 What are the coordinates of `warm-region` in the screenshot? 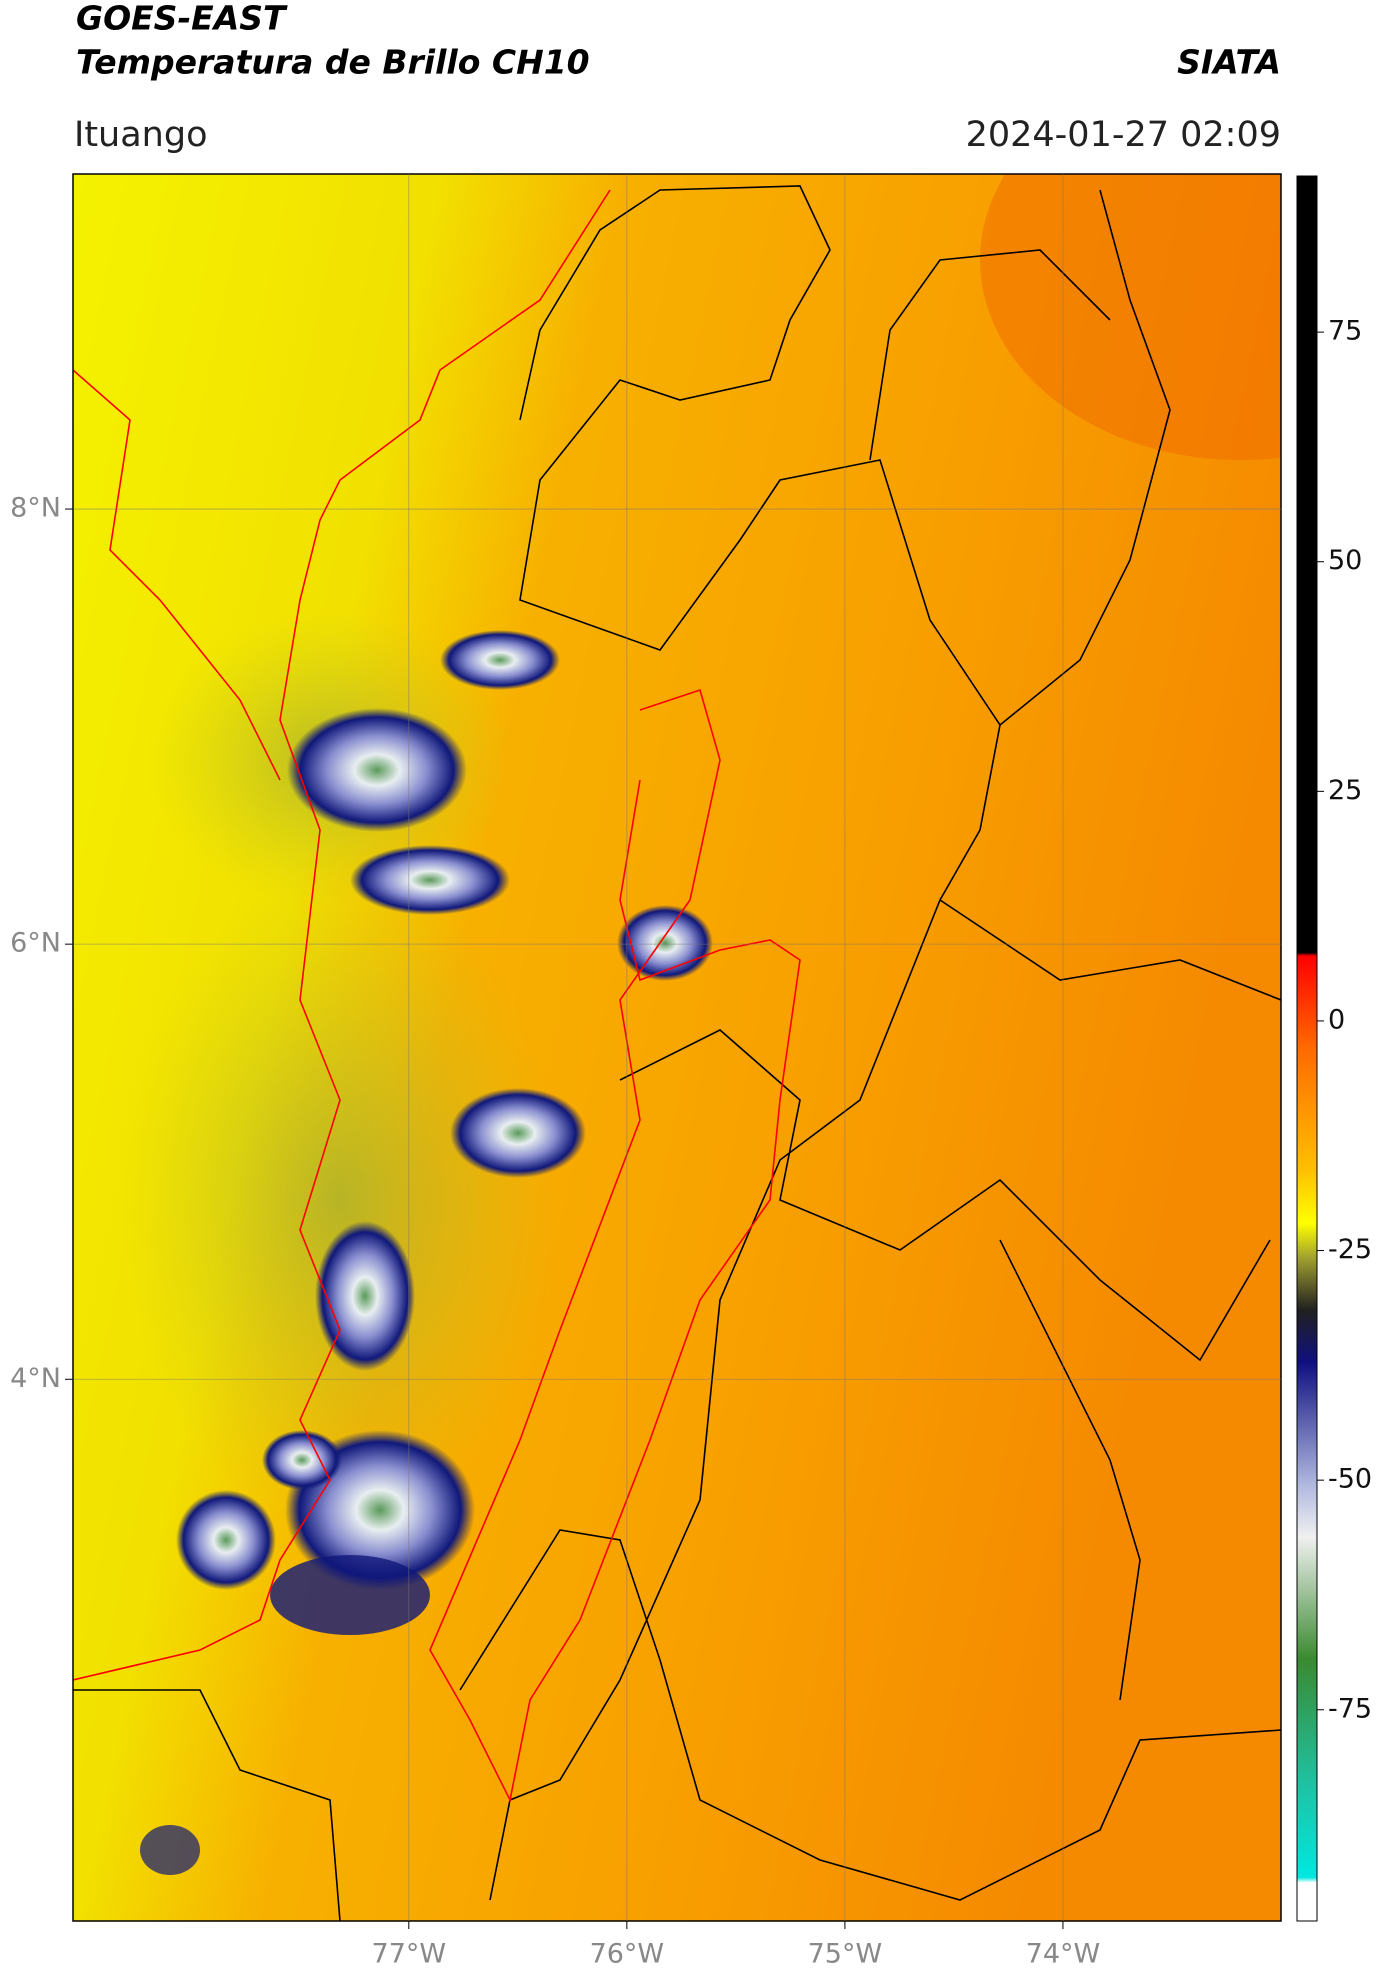 It's located at (1130, 317).